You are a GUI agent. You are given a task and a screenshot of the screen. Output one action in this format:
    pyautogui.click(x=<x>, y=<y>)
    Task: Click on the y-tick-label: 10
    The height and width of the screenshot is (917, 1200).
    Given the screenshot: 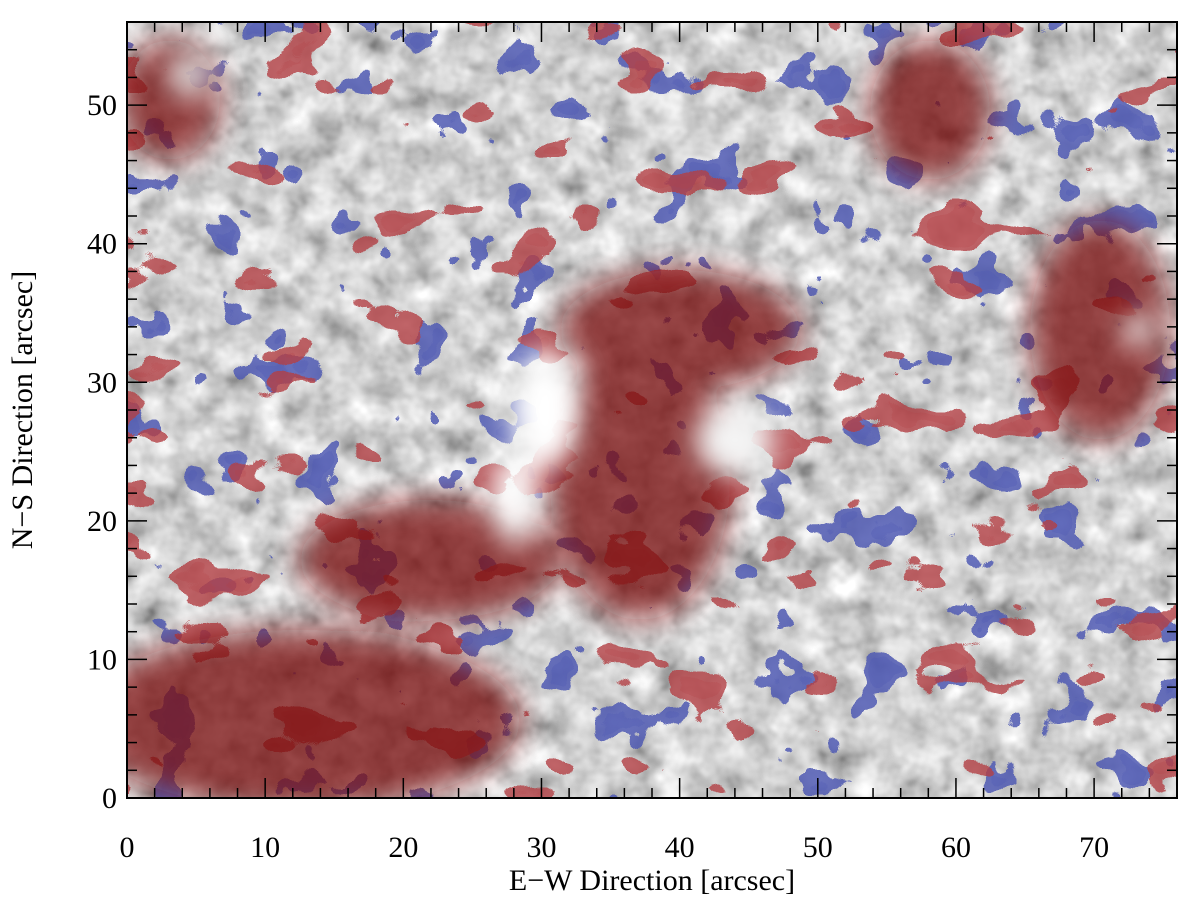 What is the action you would take?
    pyautogui.click(x=102, y=659)
    